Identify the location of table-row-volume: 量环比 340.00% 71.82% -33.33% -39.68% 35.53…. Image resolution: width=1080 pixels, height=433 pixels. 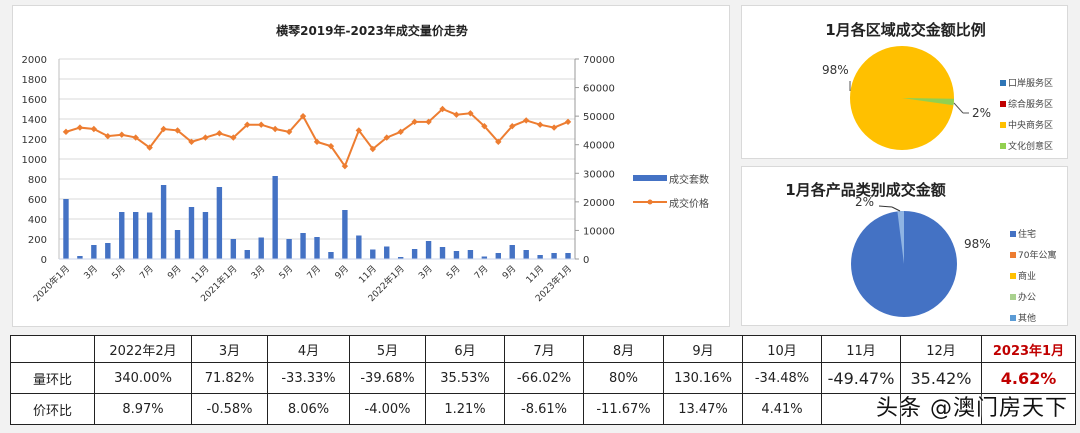
(543, 378).